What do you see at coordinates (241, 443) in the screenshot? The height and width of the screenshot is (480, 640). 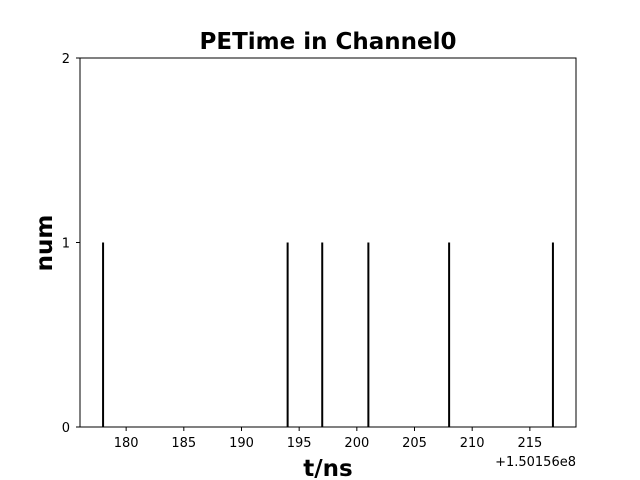 I see `x-tick-label: 190` at bounding box center [241, 443].